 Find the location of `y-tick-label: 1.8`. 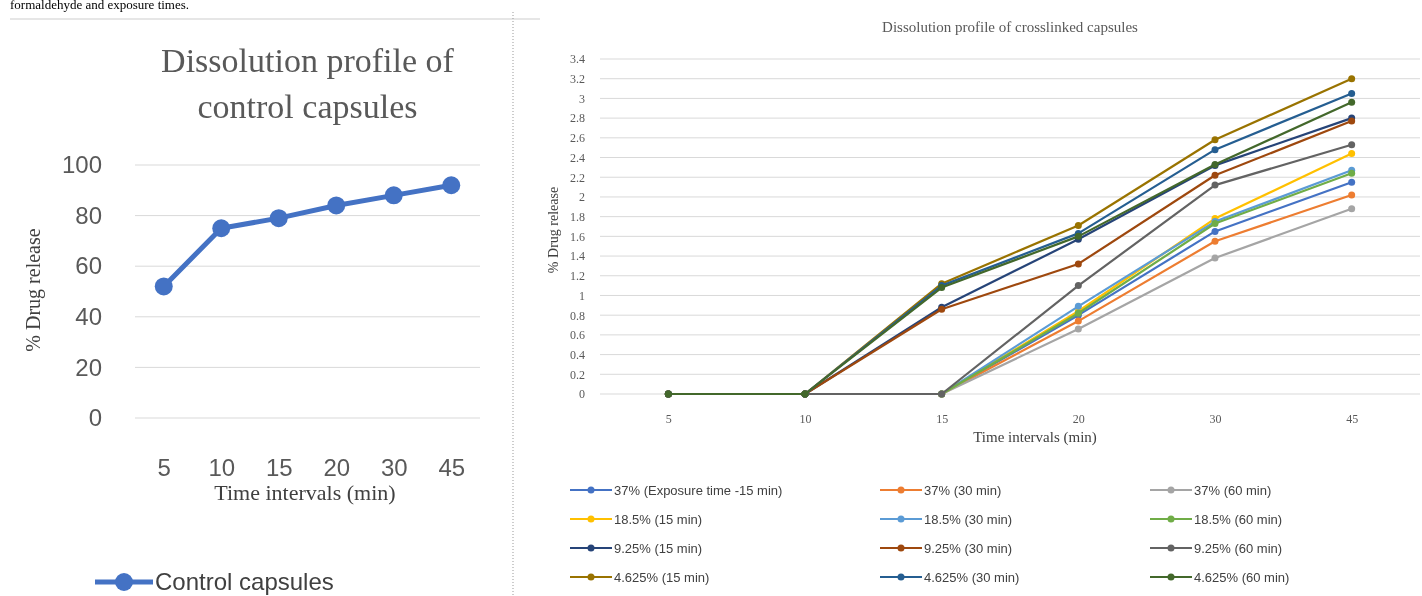

y-tick-label: 1.8 is located at coordinates (577, 216).